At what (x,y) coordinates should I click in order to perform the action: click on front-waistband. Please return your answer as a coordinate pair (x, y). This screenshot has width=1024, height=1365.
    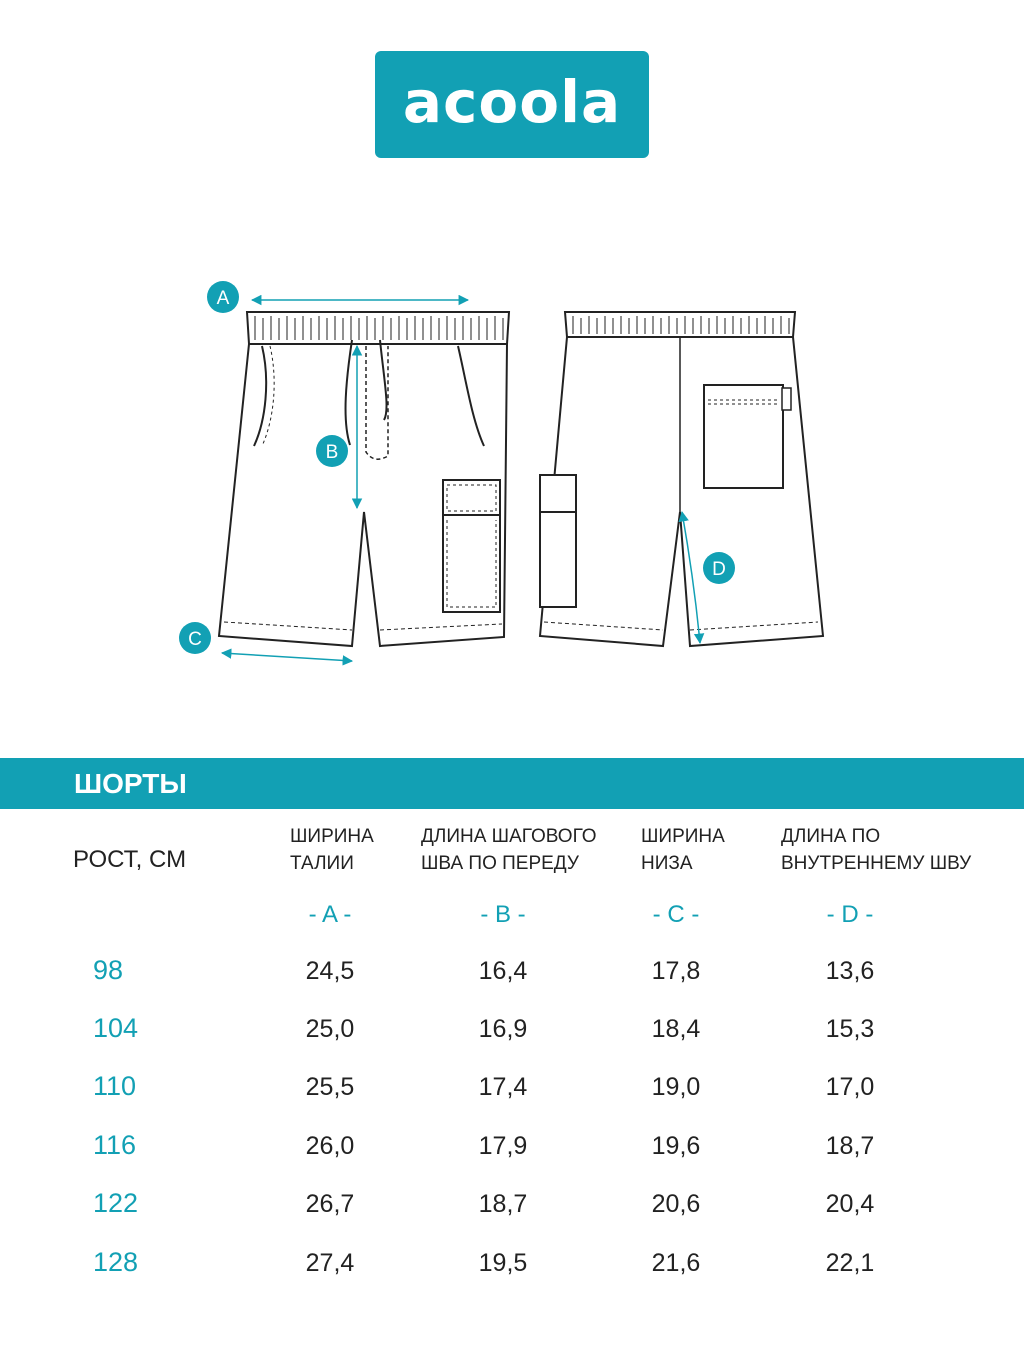
    Looking at the image, I should click on (378, 328).